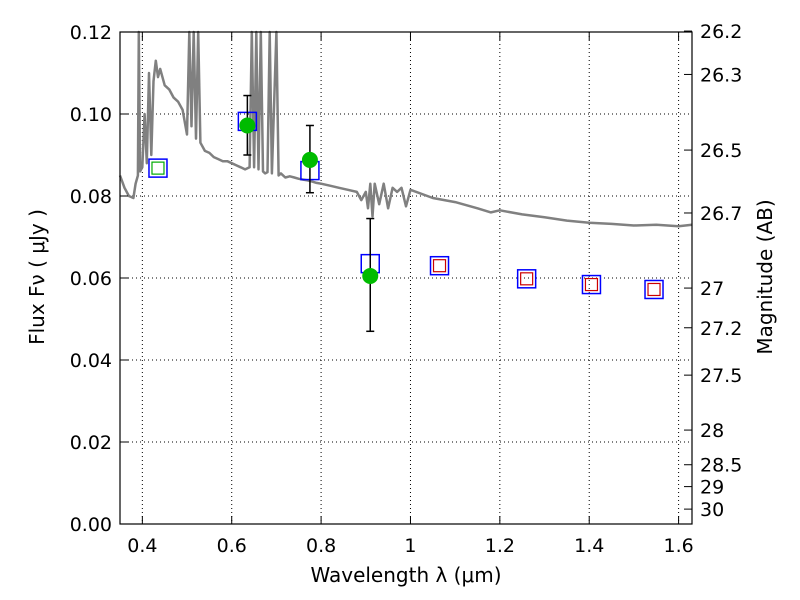 The width and height of the screenshot is (800, 600). What do you see at coordinates (712, 289) in the screenshot?
I see `right-tick-label: 27` at bounding box center [712, 289].